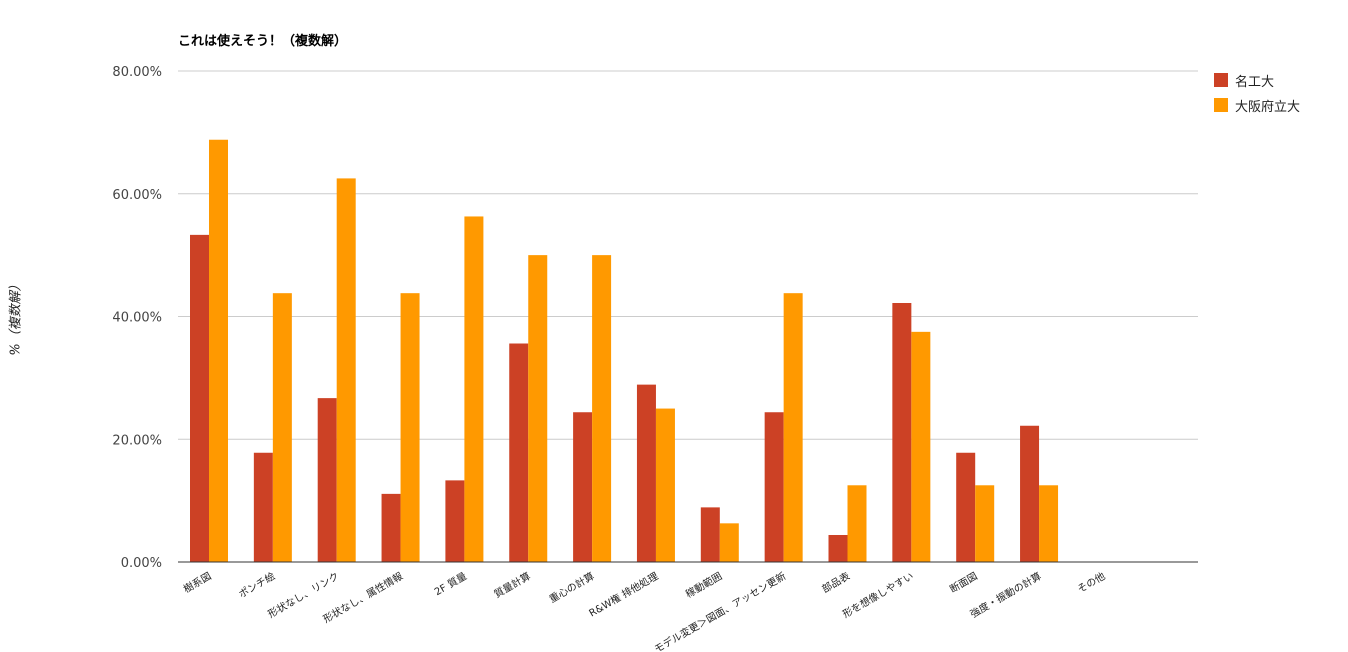 This screenshot has height=652, width=1348. Describe the element at coordinates (137, 72) in the screenshot. I see `y-tick-label: 80.00%` at that location.